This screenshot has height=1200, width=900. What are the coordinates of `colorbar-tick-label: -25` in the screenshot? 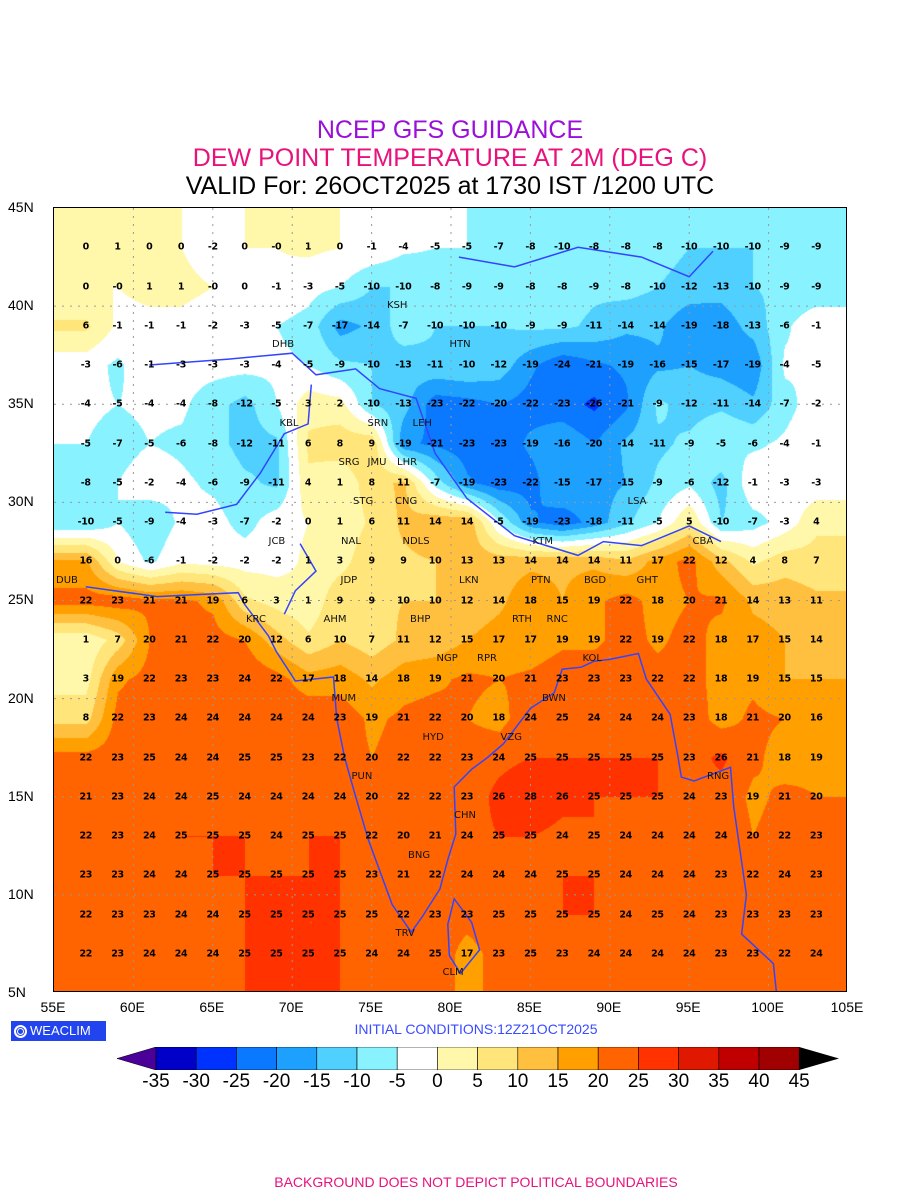 It's located at (236, 1081).